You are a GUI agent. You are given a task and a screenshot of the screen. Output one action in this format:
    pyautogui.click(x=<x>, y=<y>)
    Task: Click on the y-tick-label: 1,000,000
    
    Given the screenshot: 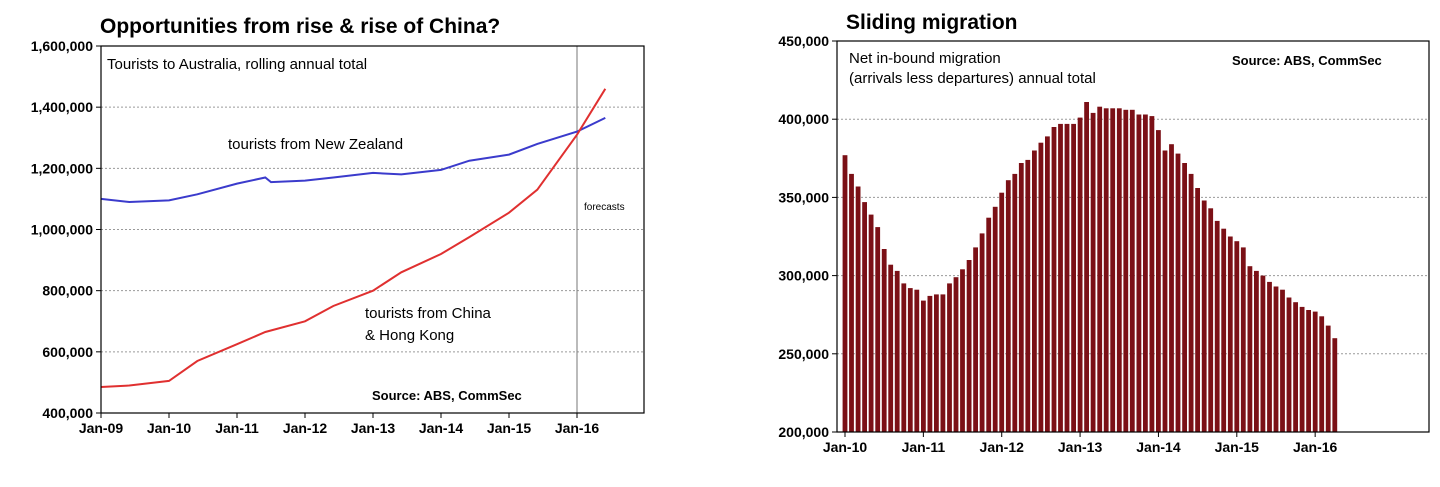 What is the action you would take?
    pyautogui.click(x=62, y=230)
    